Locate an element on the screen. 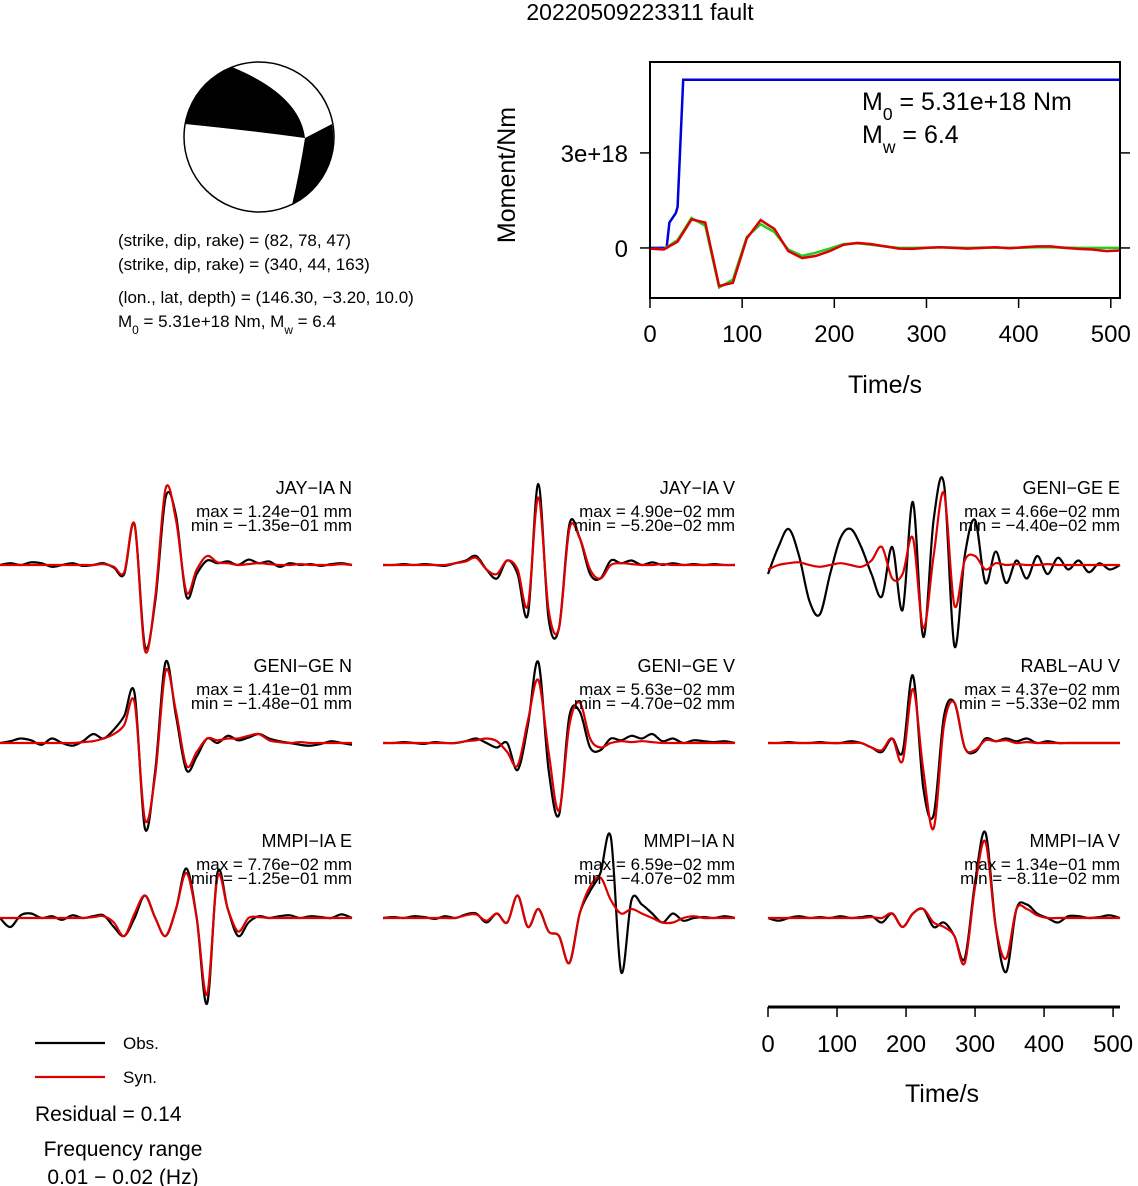 Image resolution: width=1138 pixels, height=1186 pixels. legend-label: Obs. is located at coordinates (141, 1043).